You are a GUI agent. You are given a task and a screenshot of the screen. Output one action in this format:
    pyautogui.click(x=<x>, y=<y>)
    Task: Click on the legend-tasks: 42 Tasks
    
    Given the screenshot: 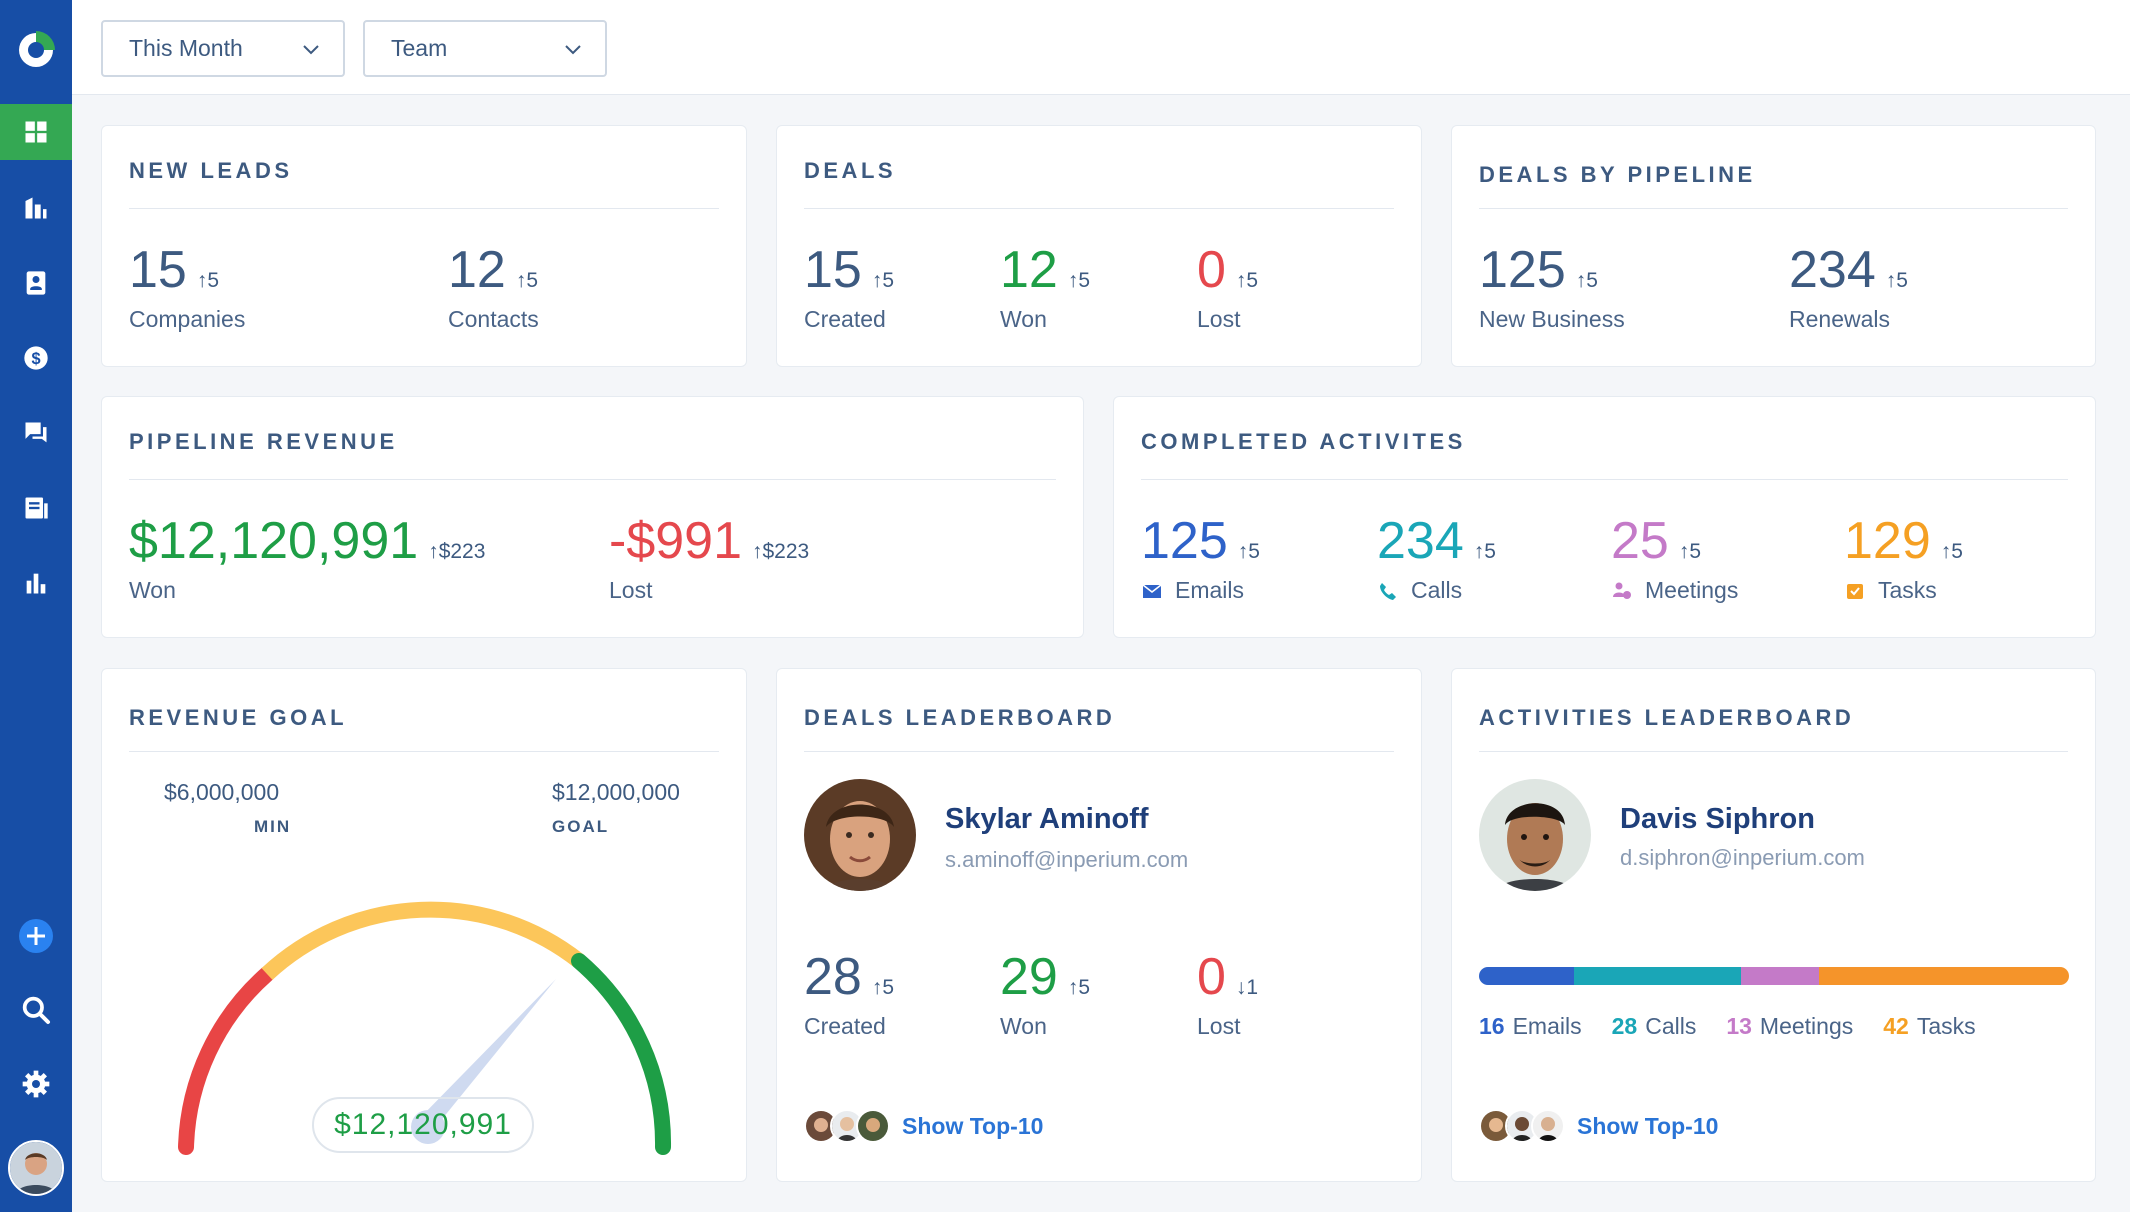 What is the action you would take?
    pyautogui.click(x=1929, y=1026)
    